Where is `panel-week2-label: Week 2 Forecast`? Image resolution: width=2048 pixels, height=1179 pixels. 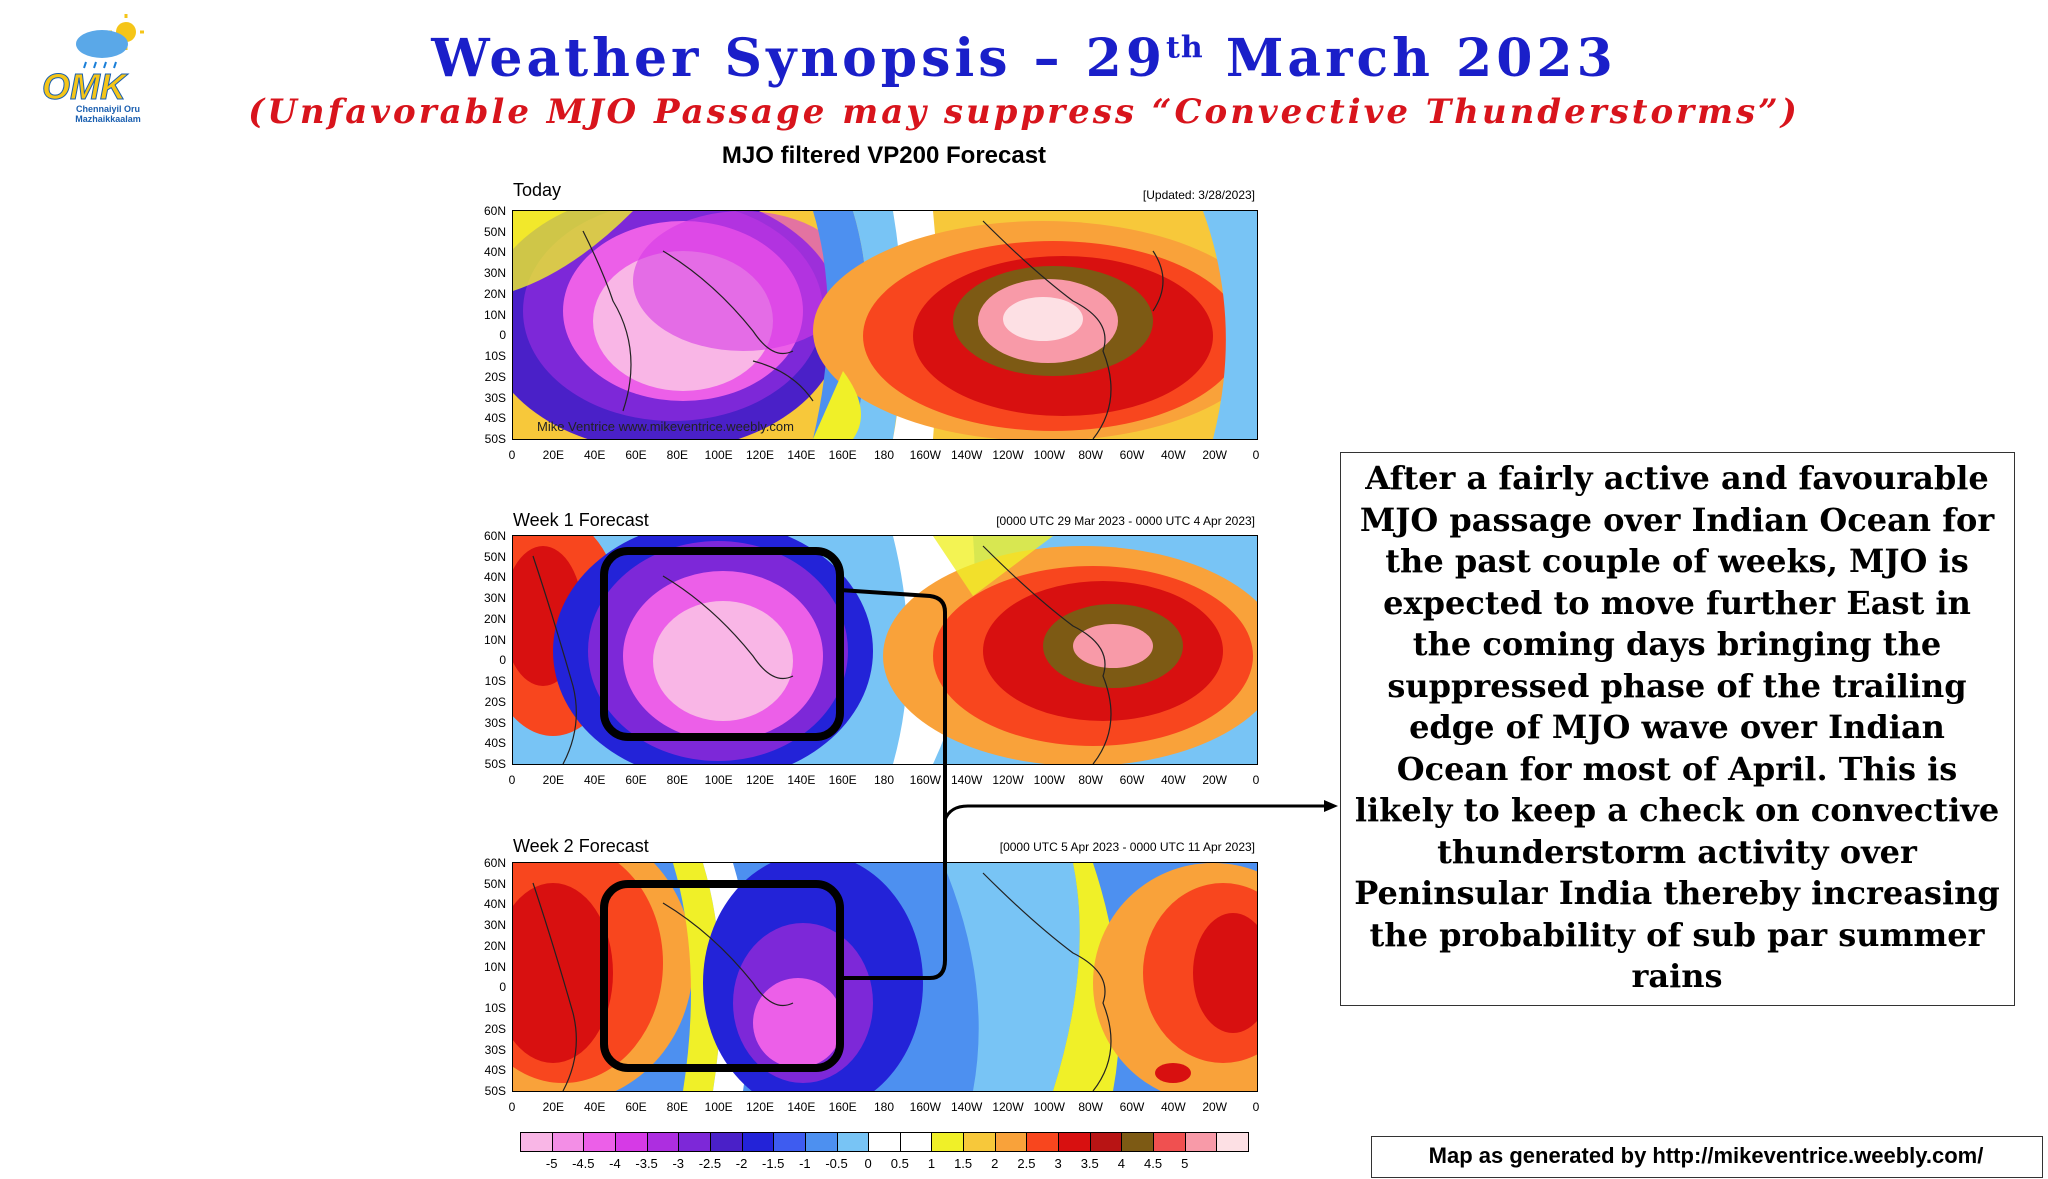 panel-week2-label: Week 2 Forecast is located at coordinates (581, 846).